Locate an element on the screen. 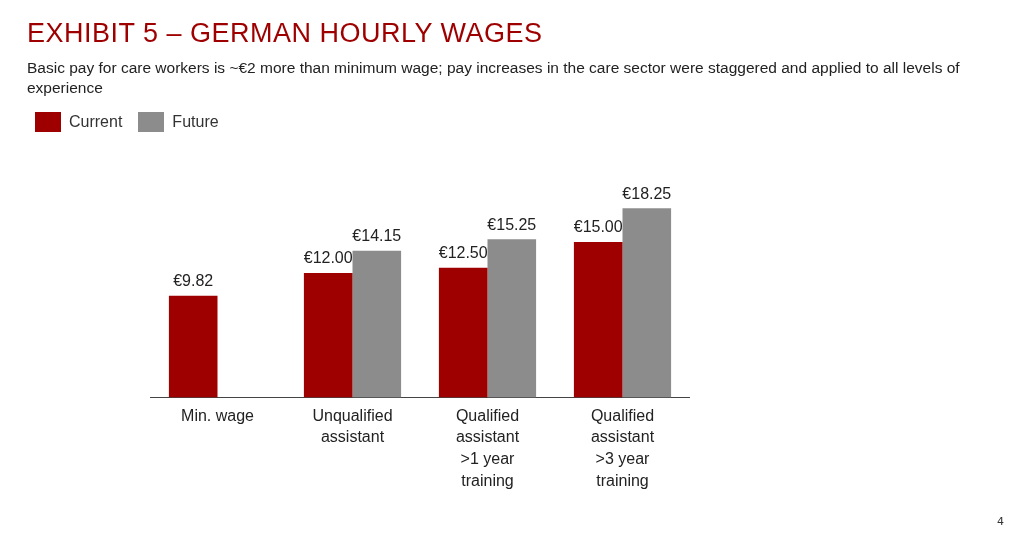 The height and width of the screenshot is (542, 1024). data-label: €12.00 is located at coordinates (328, 258).